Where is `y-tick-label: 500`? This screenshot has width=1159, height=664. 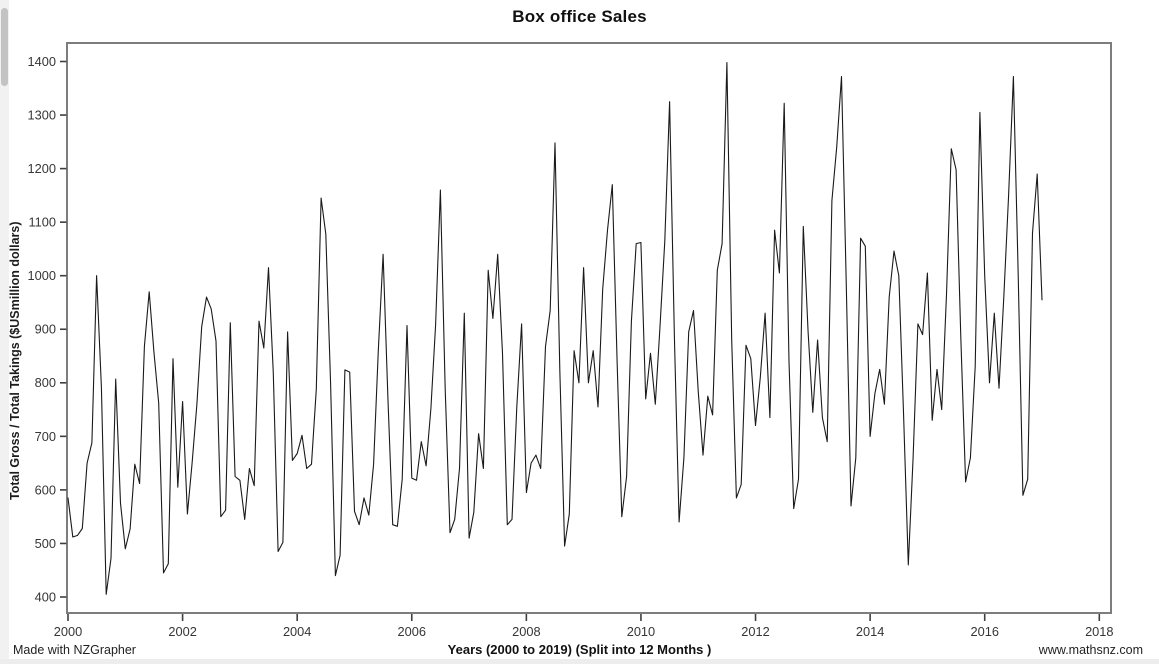
y-tick-label: 500 is located at coordinates (45, 543).